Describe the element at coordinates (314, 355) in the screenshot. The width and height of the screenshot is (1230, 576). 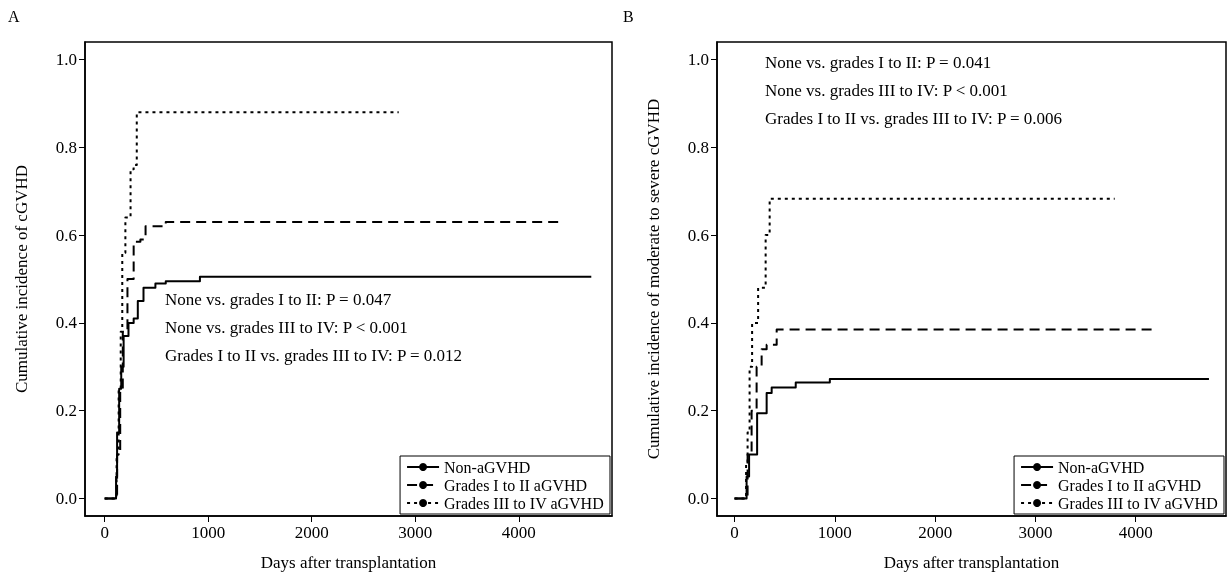
I see `annotation: Grades I to II vs. grades III to IV: P = 0.012` at that location.